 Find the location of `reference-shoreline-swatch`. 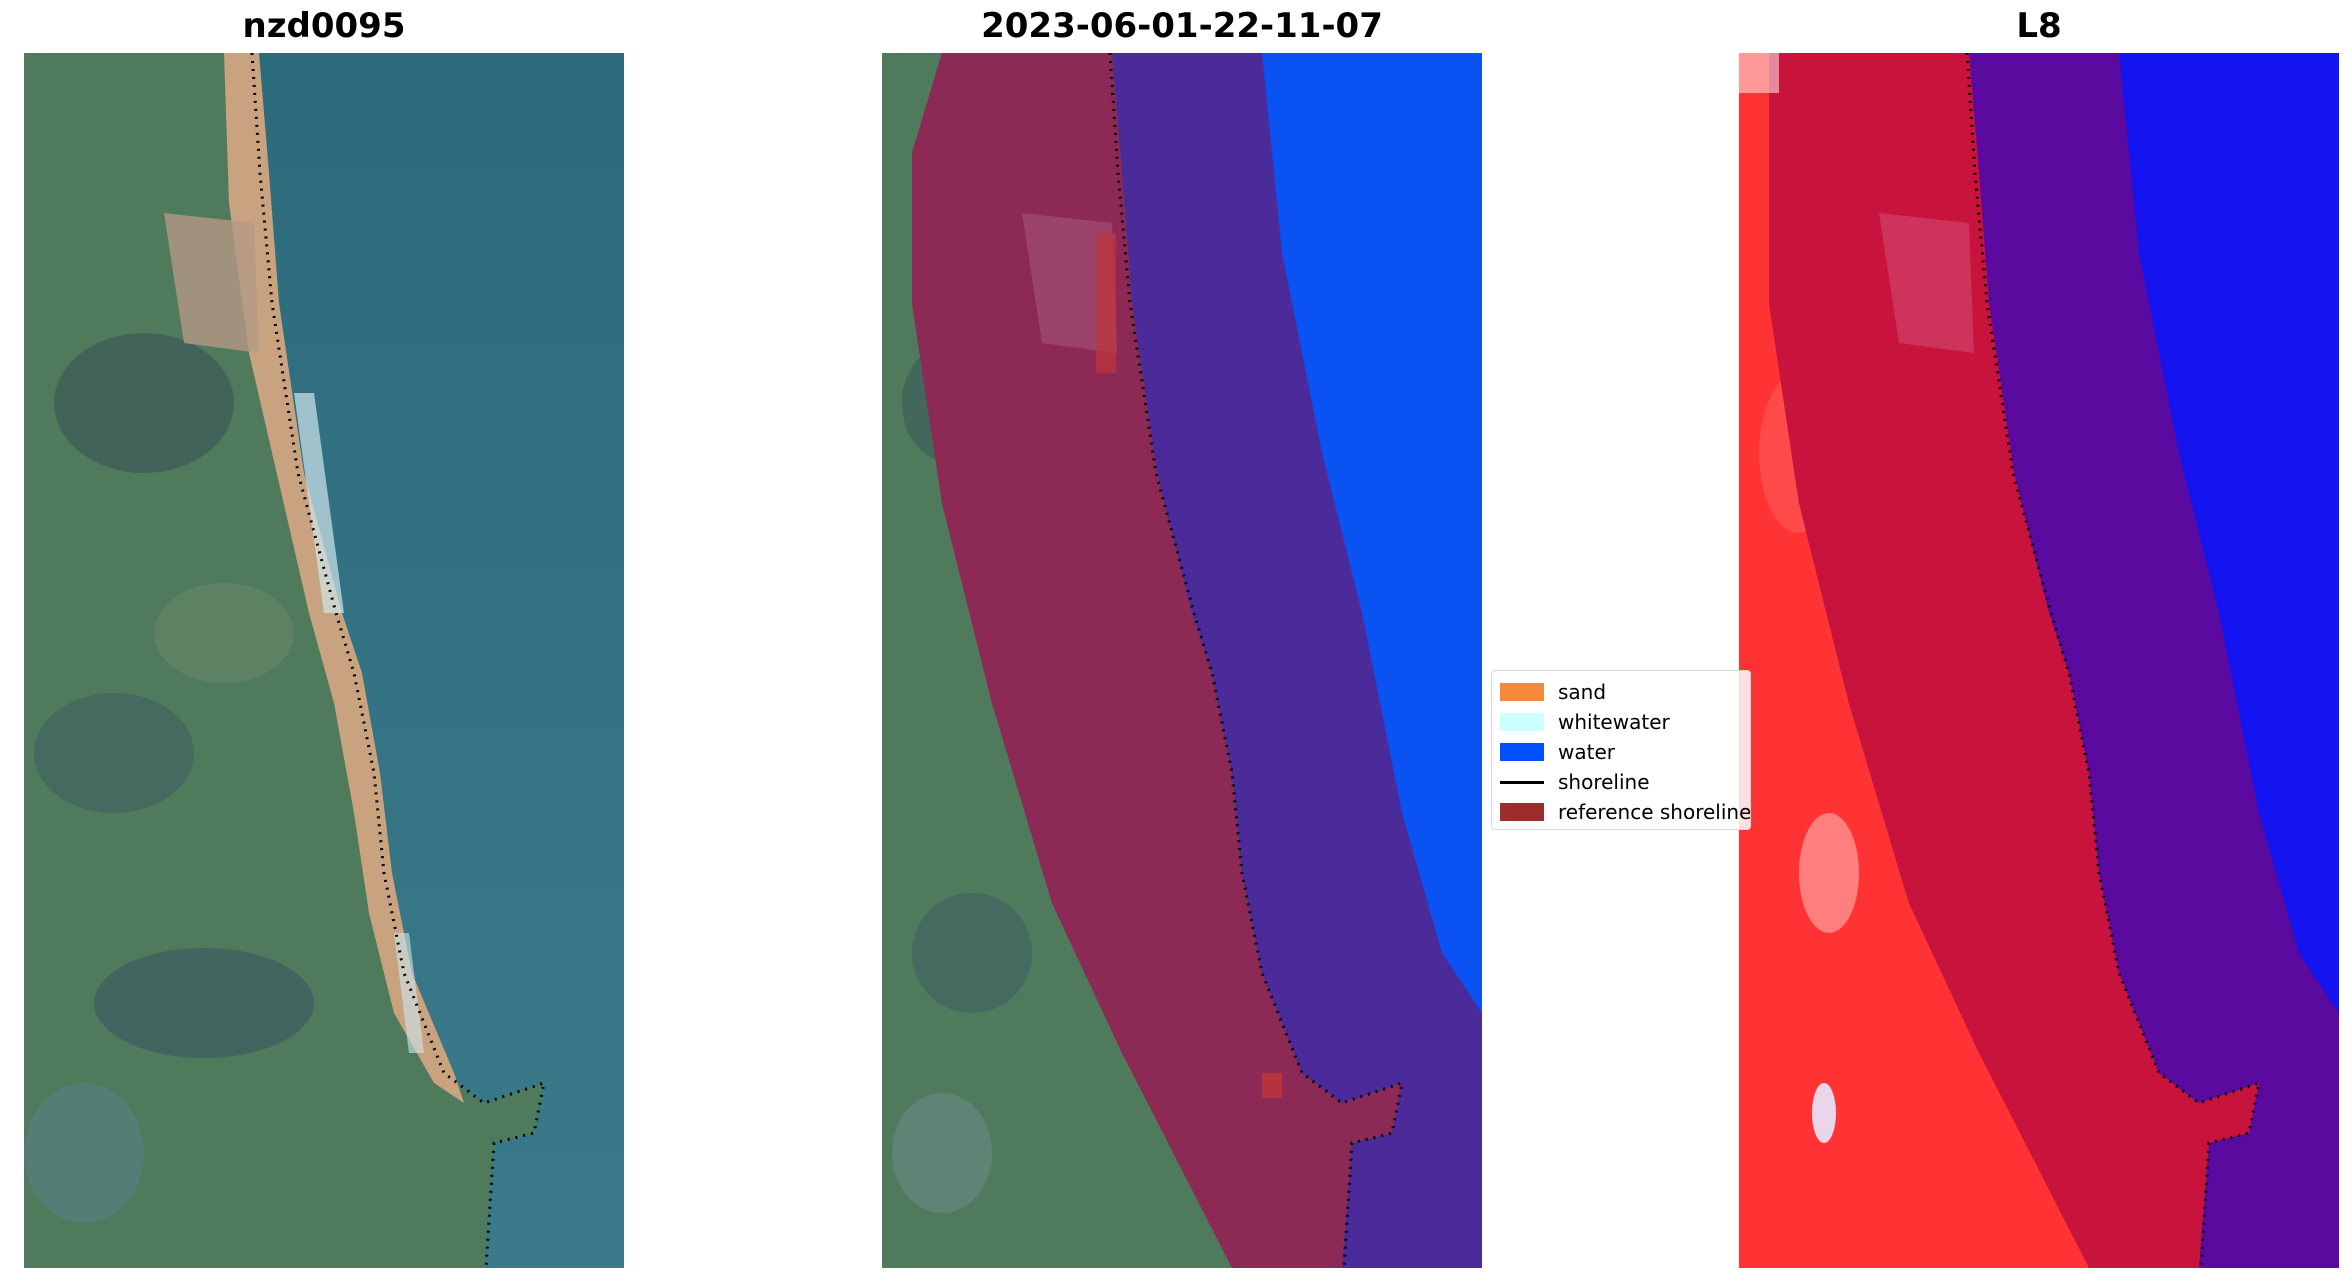

reference-shoreline-swatch is located at coordinates (1522, 812).